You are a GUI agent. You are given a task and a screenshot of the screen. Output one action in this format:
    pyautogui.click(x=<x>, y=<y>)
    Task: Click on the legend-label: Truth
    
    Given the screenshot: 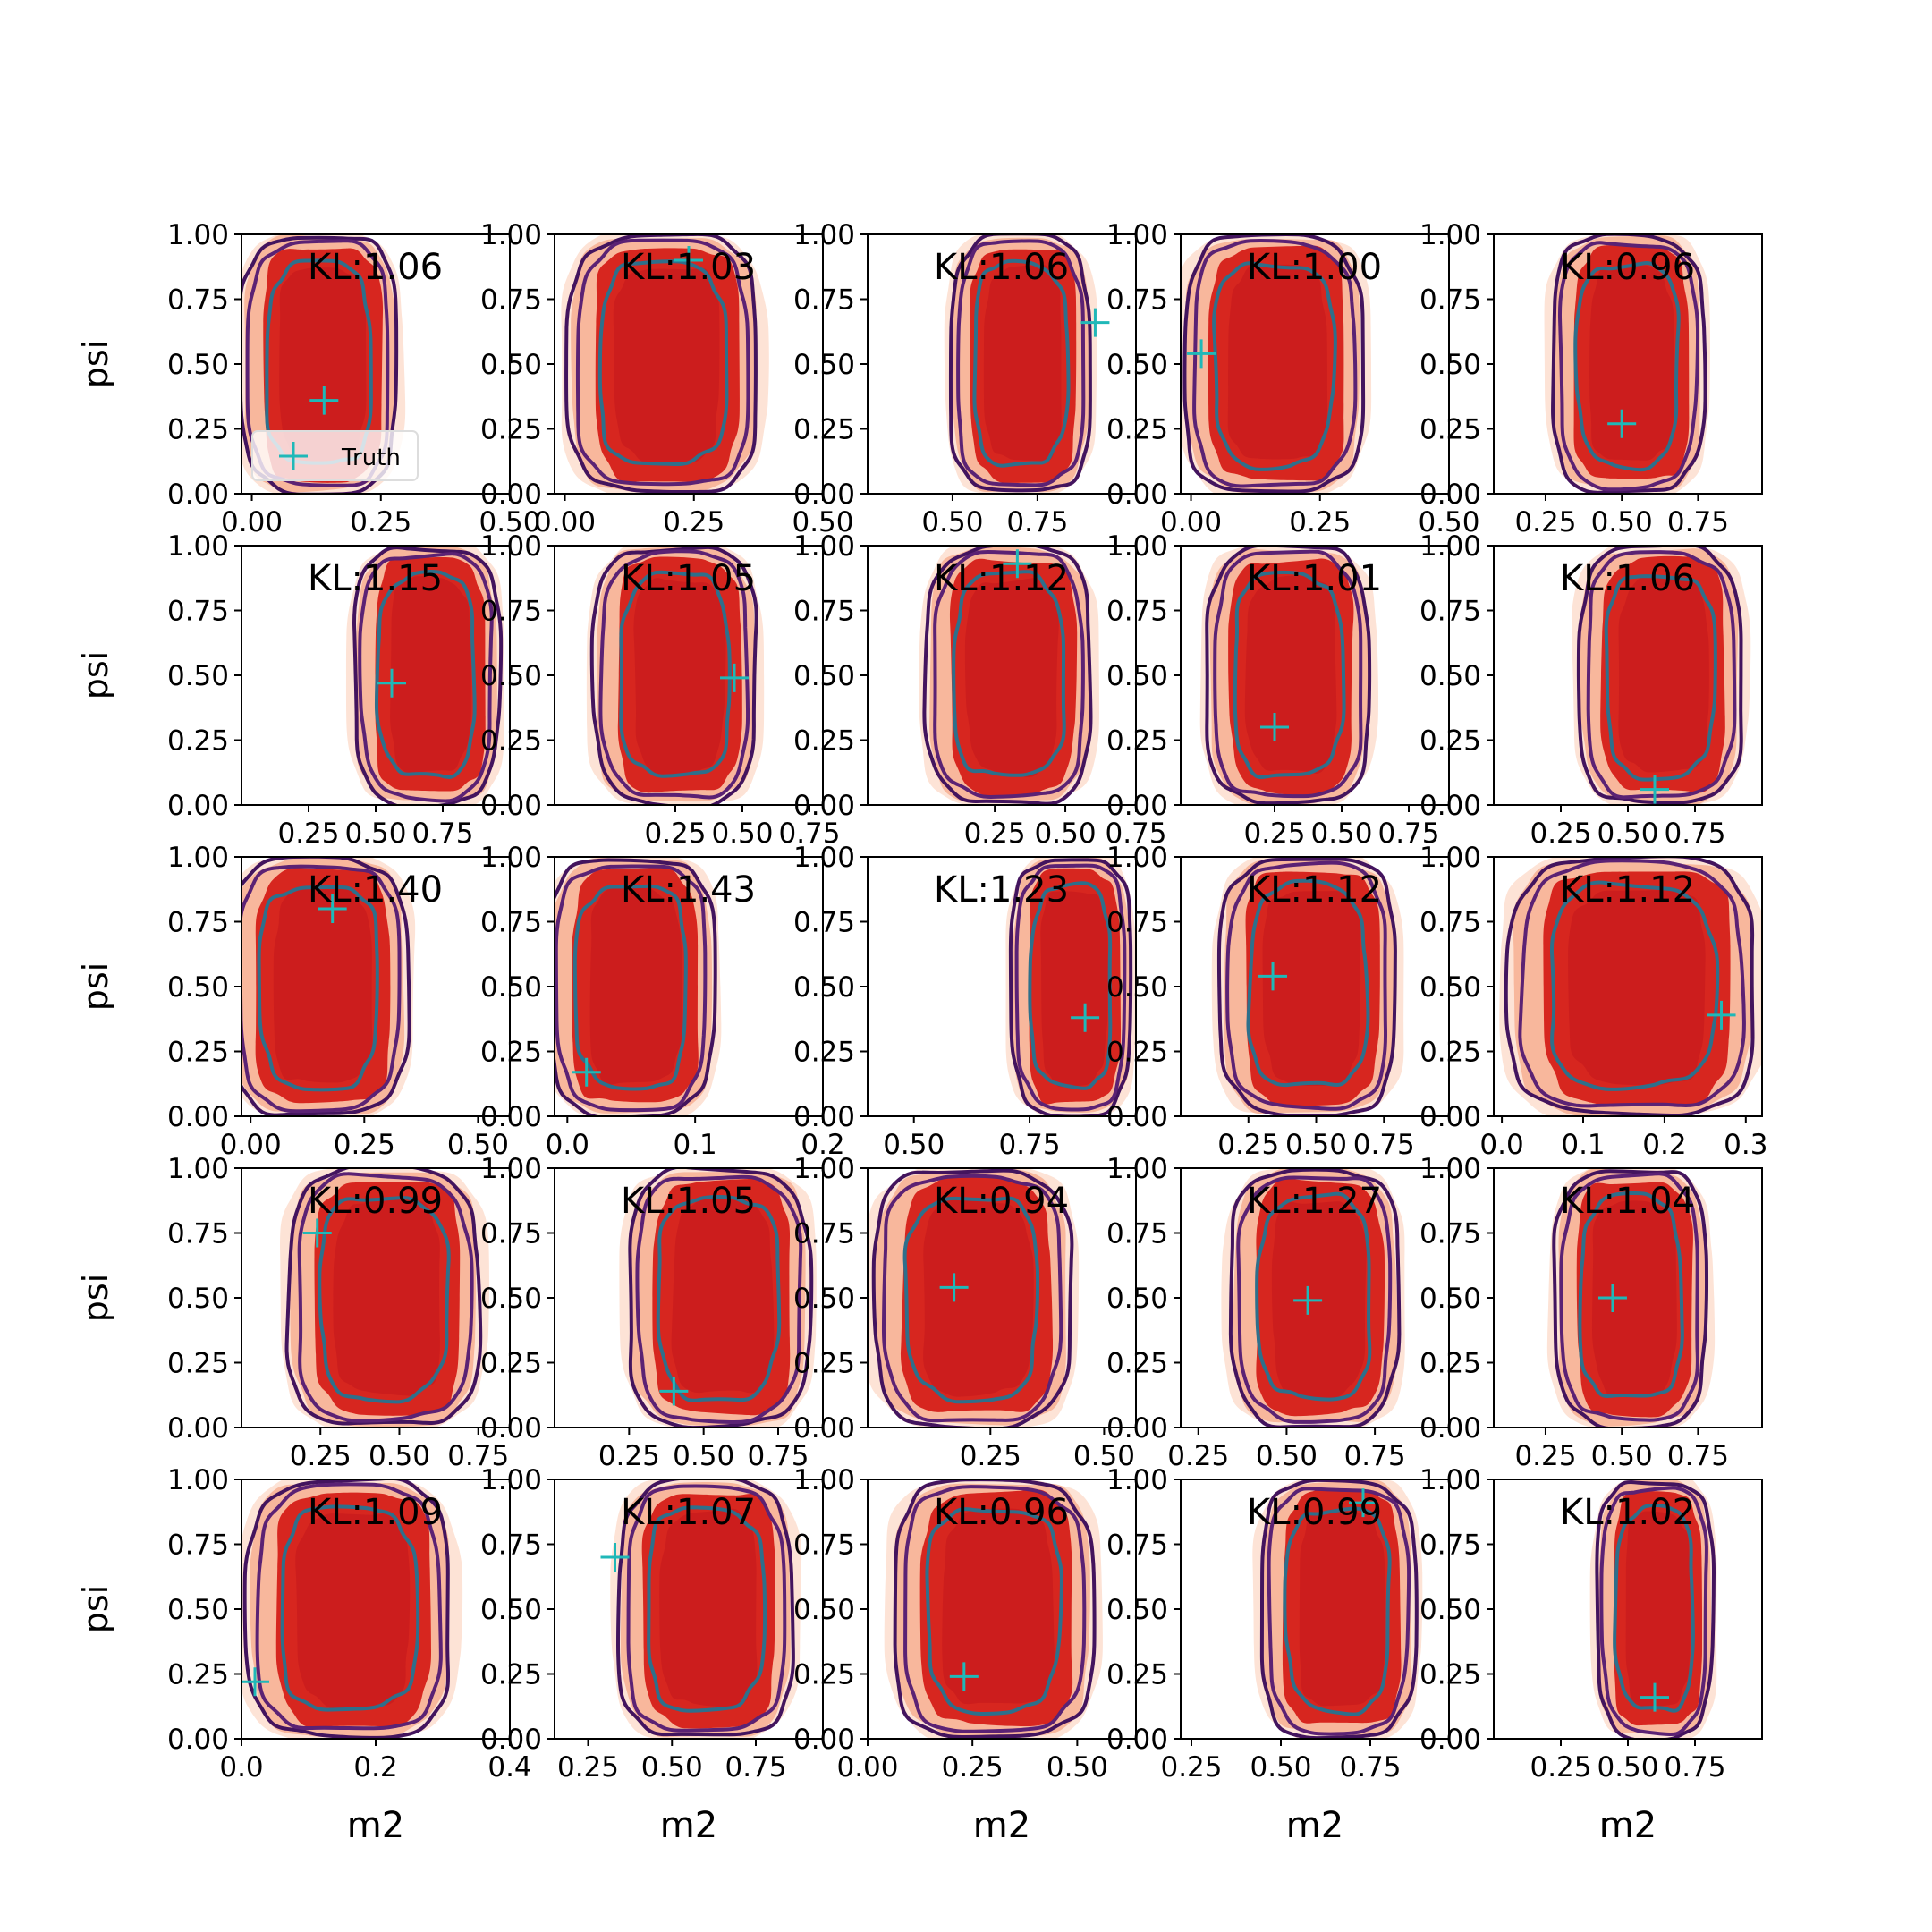 What is the action you would take?
    pyautogui.click(x=371, y=458)
    